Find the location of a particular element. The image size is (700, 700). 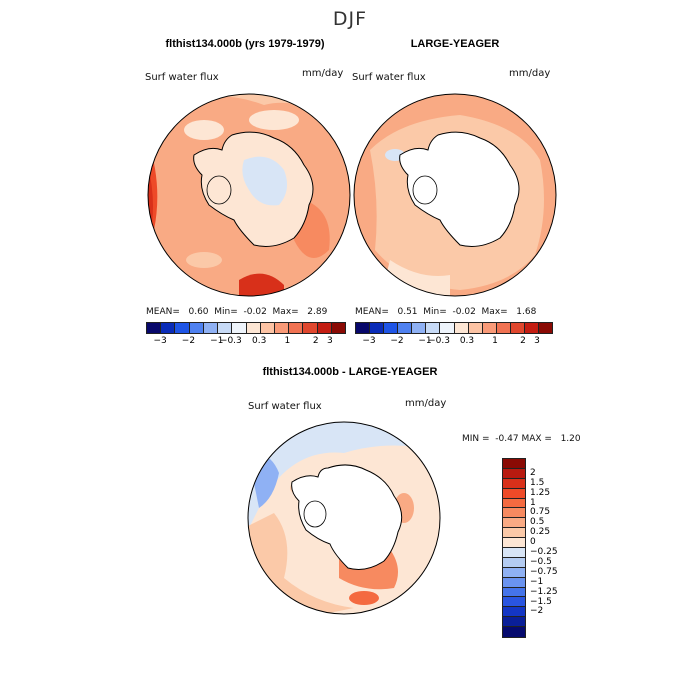

left-colorbar is located at coordinates (246, 328).